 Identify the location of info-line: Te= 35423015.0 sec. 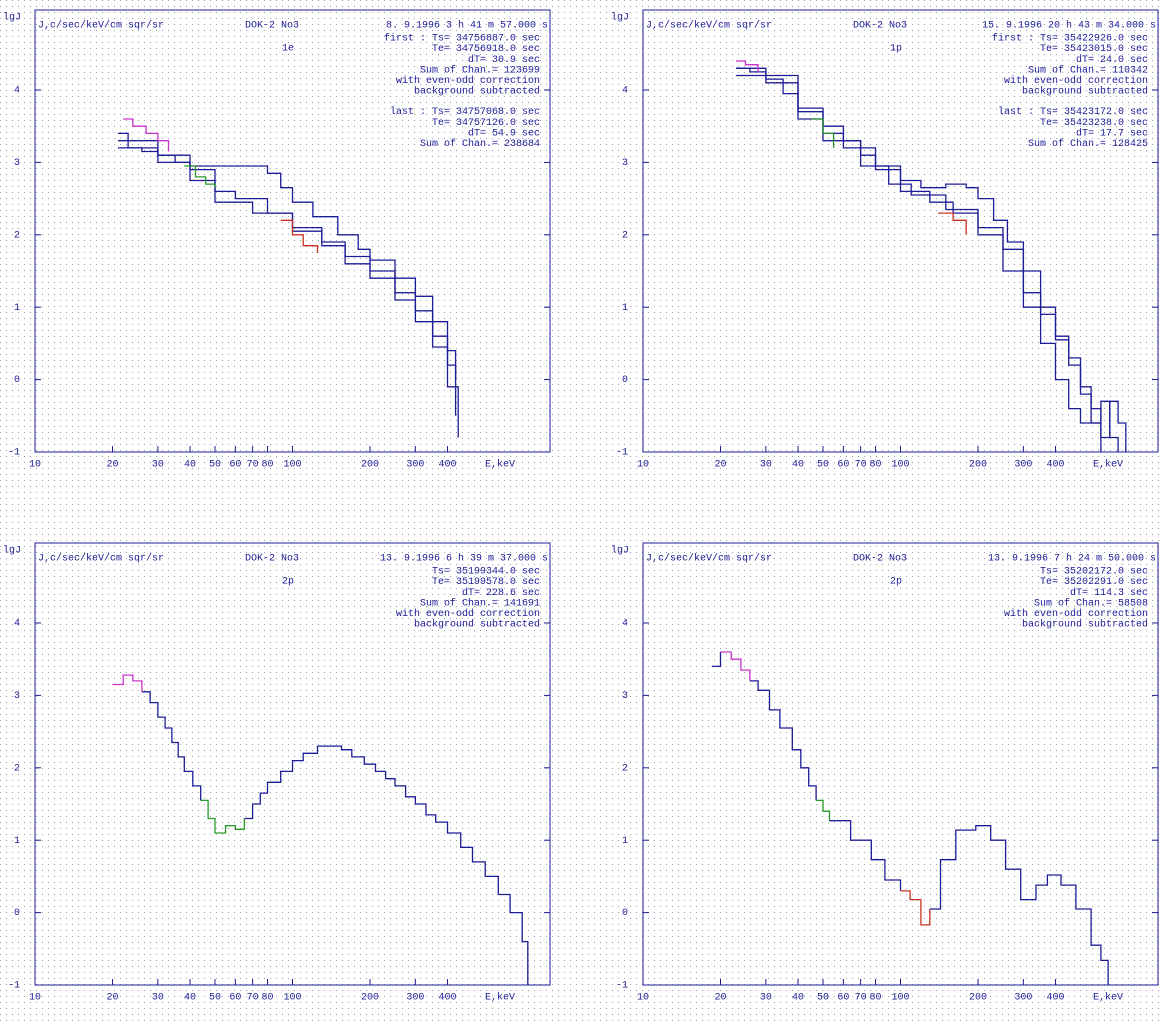
(1094, 49).